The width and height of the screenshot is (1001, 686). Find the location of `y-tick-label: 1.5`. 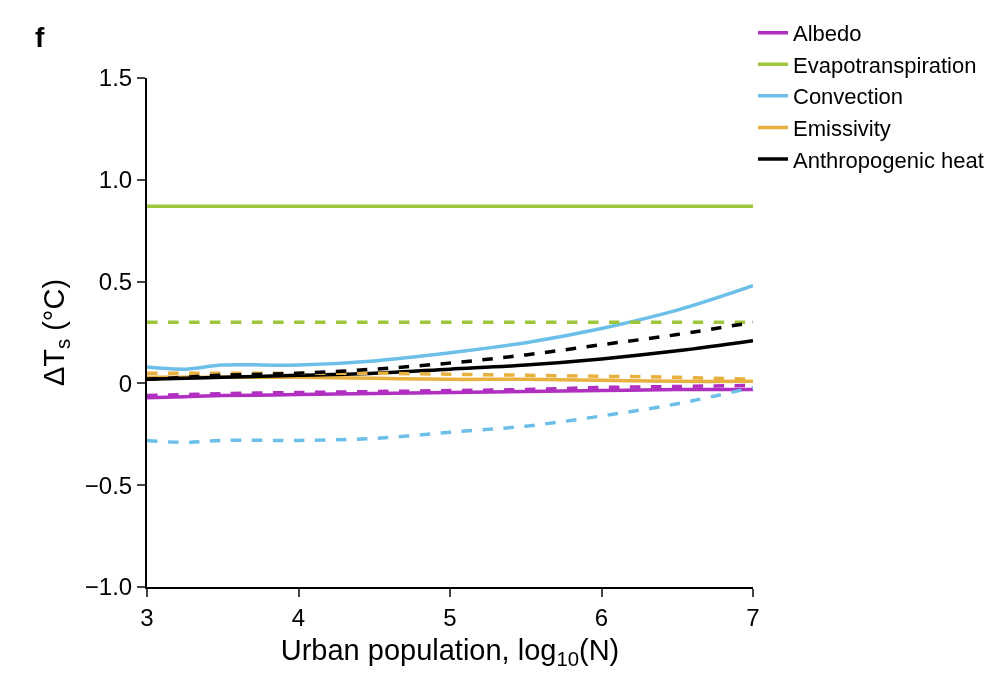

y-tick-label: 1.5 is located at coordinates (115, 78).